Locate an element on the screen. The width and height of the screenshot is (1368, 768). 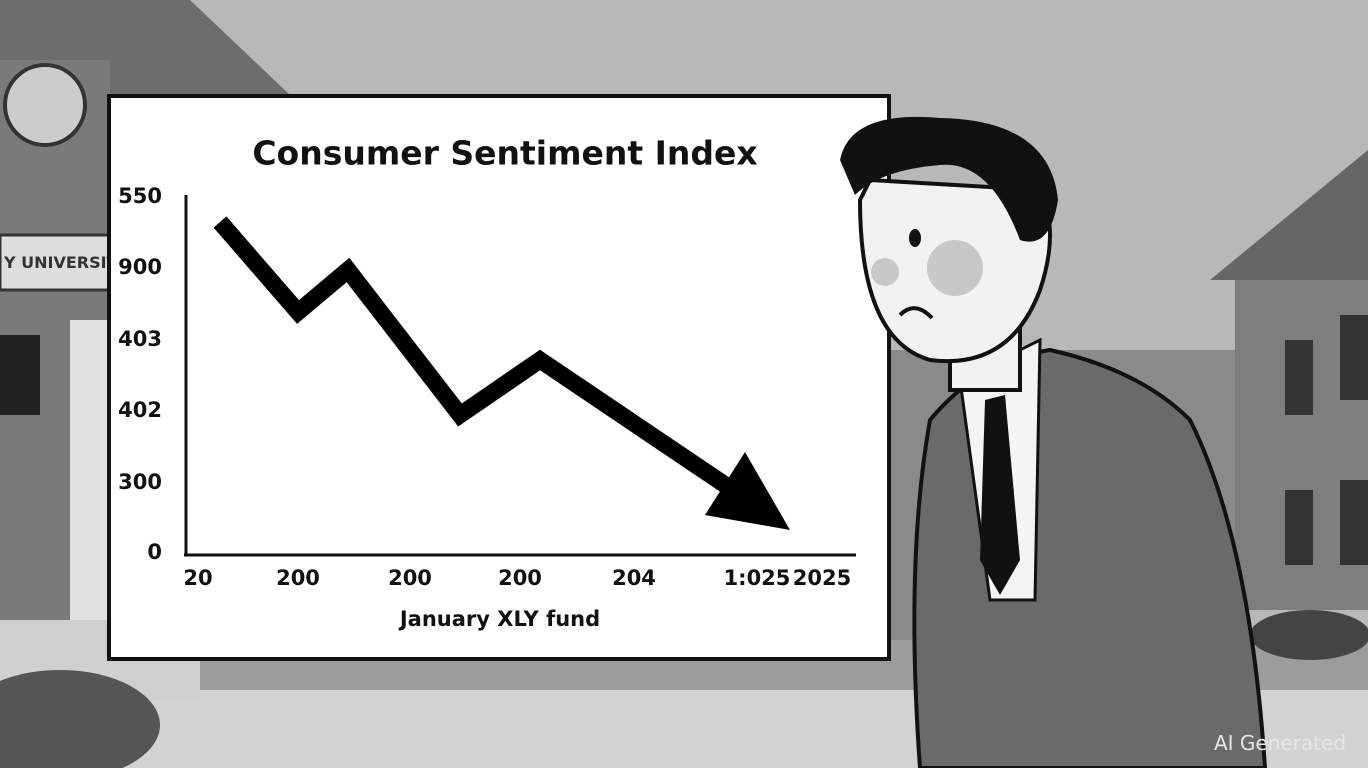
x-label: 2025 is located at coordinates (822, 578).